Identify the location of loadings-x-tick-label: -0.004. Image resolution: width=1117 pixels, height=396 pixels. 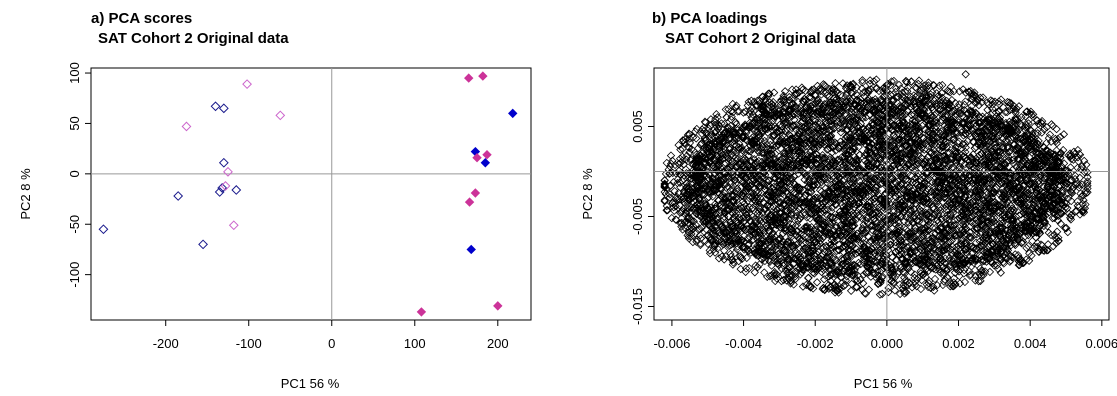
(743, 343).